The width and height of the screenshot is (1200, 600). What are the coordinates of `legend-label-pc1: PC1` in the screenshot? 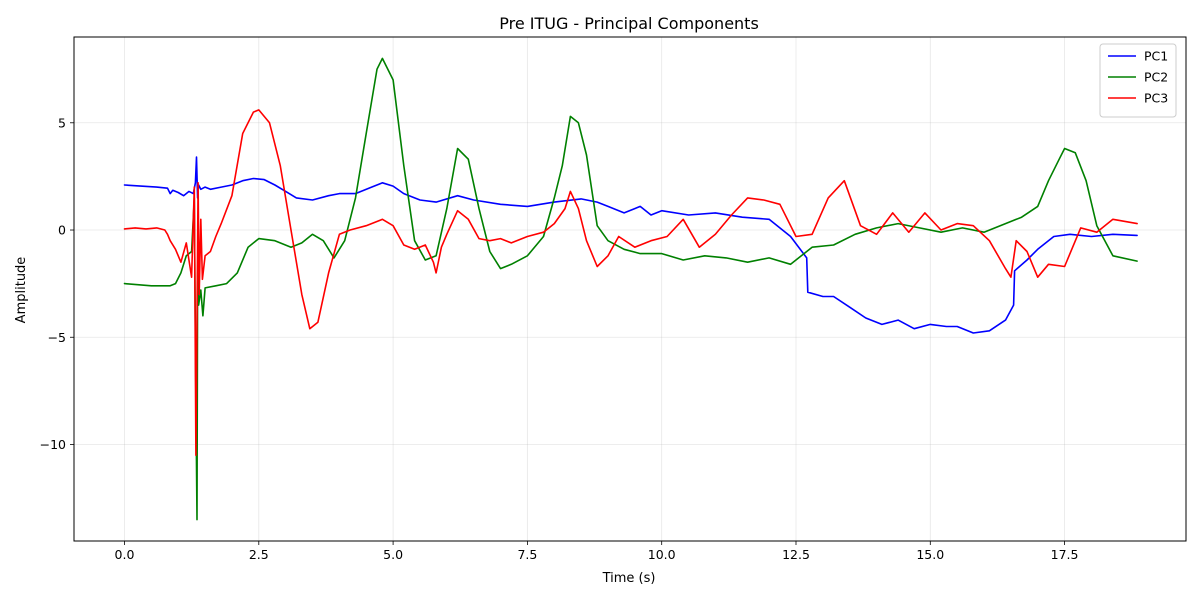 It's located at (1156, 56).